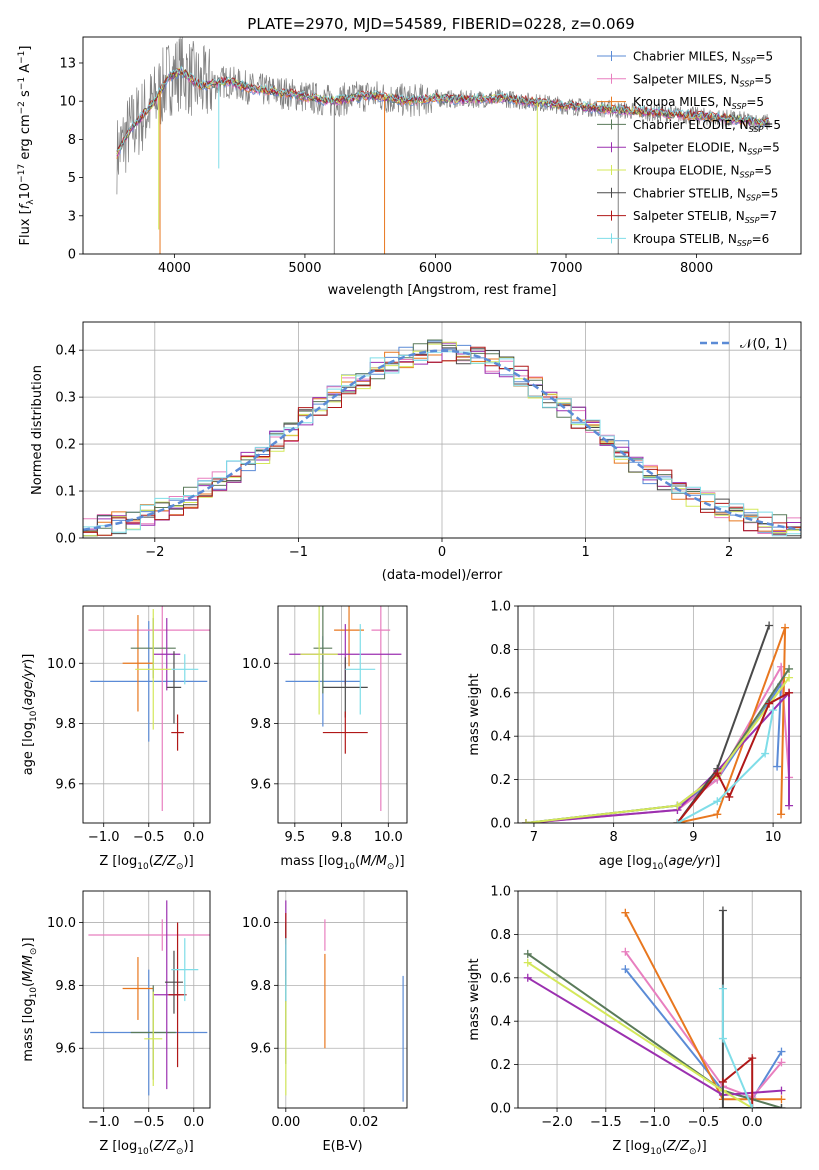  I want to click on x-tick-label: 7, so click(534, 837).